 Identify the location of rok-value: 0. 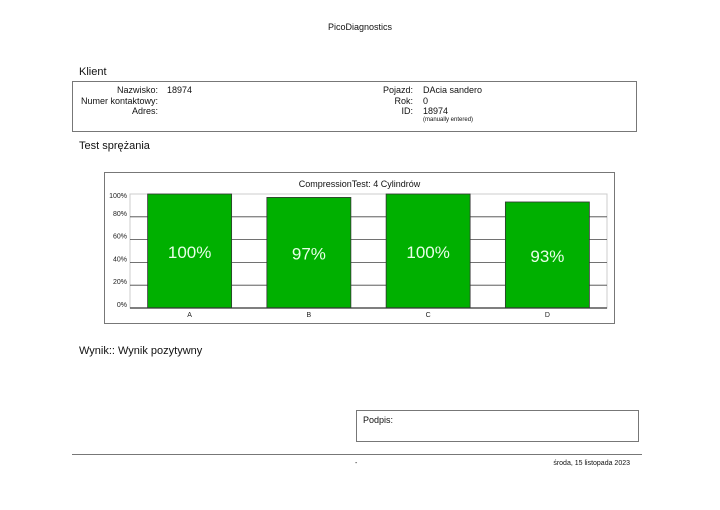
(426, 101).